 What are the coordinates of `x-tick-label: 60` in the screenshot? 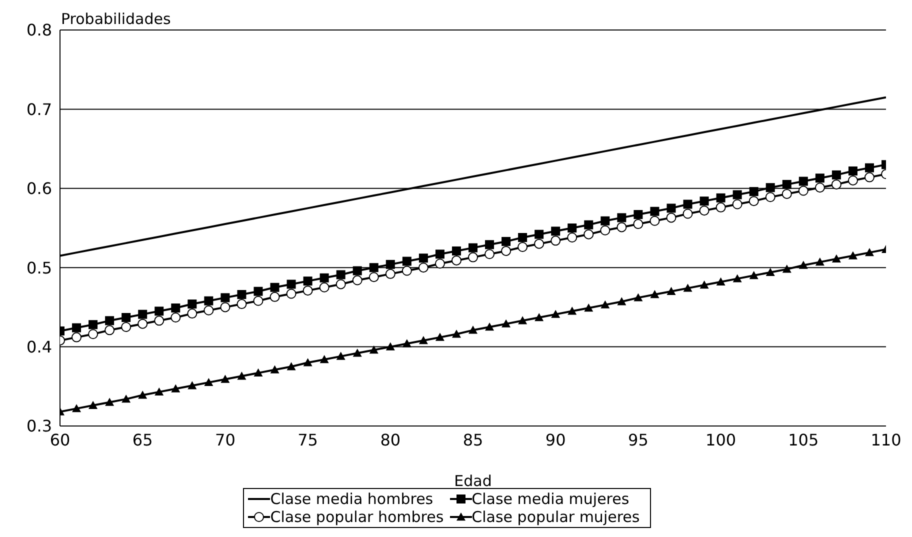 It's located at (60, 440).